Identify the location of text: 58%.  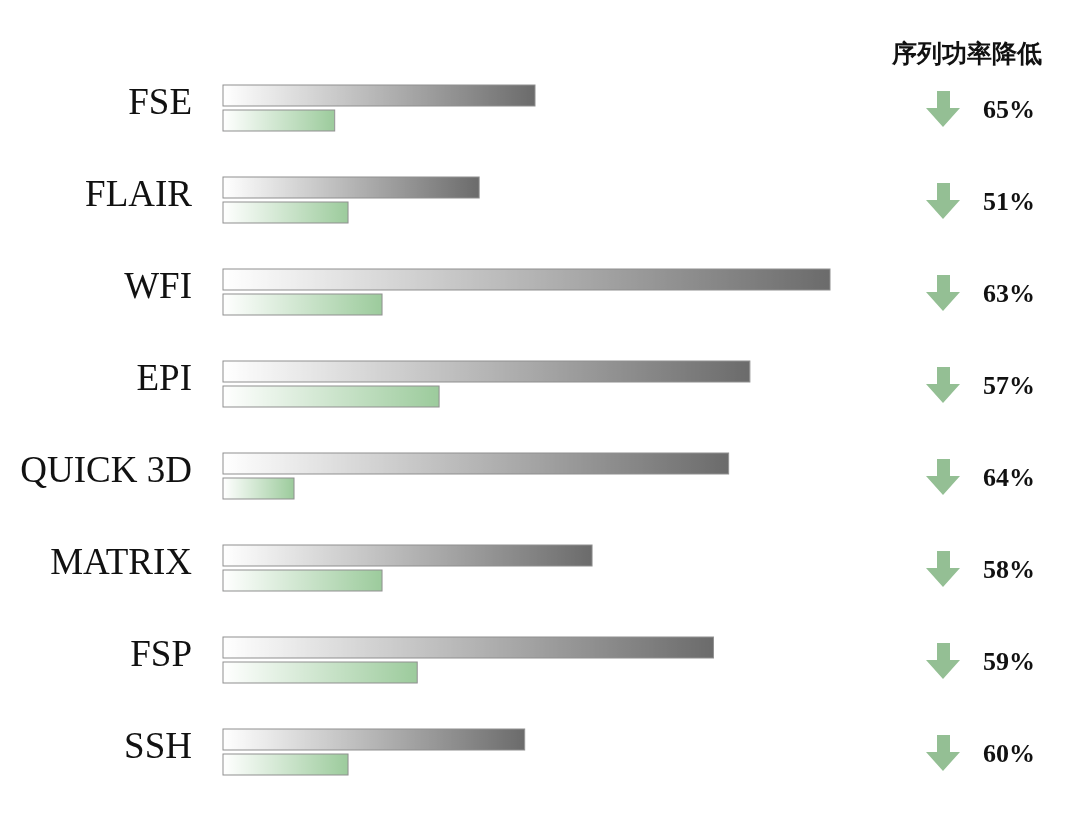
(1009, 569).